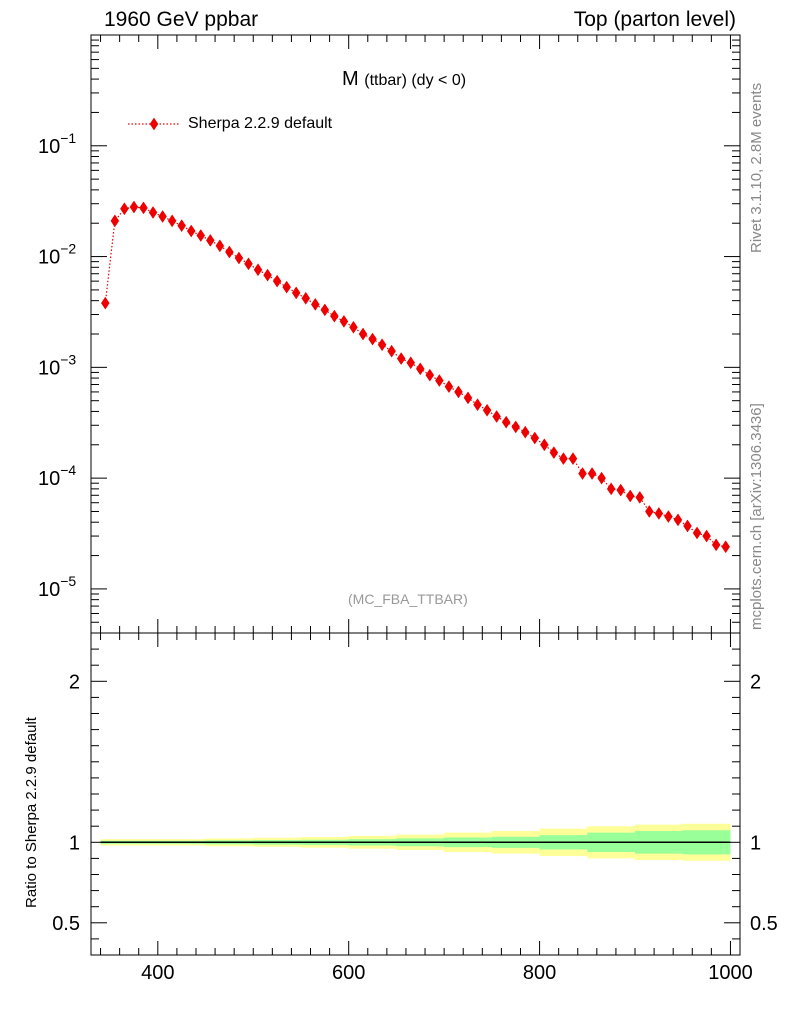 The height and width of the screenshot is (1024, 786). What do you see at coordinates (57, 365) in the screenshot?
I see `y-tick-label: 10⁻³` at bounding box center [57, 365].